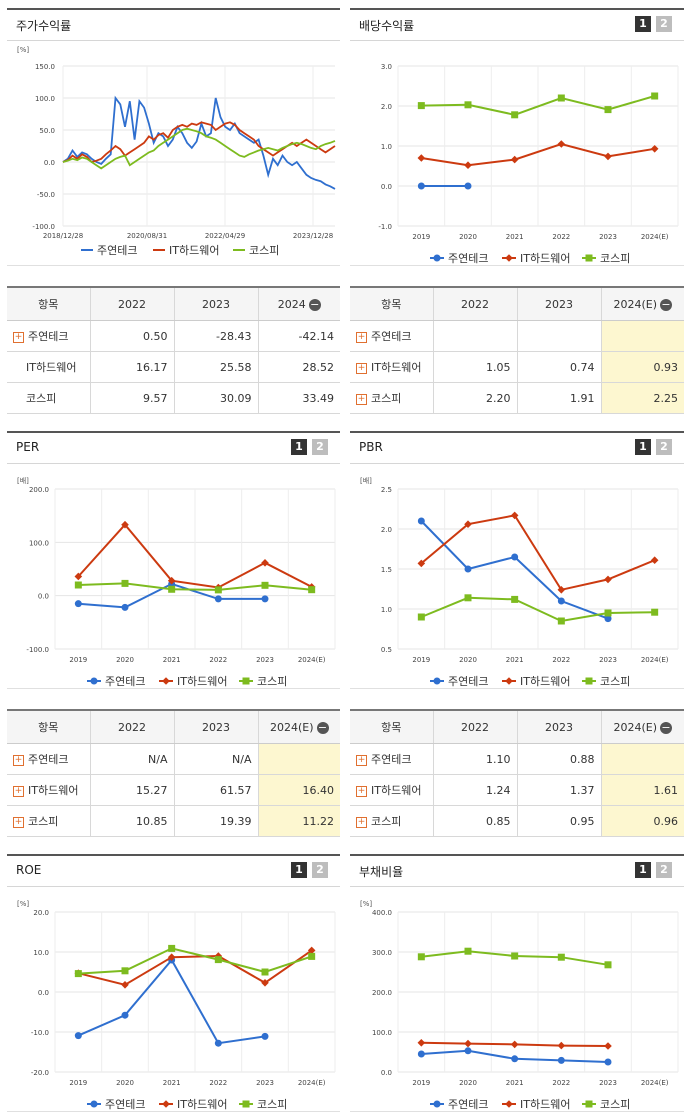 Image resolution: width=691 pixels, height=1115 pixels. Describe the element at coordinates (41, 953) in the screenshot. I see `y-tick-label: 10.0` at that location.